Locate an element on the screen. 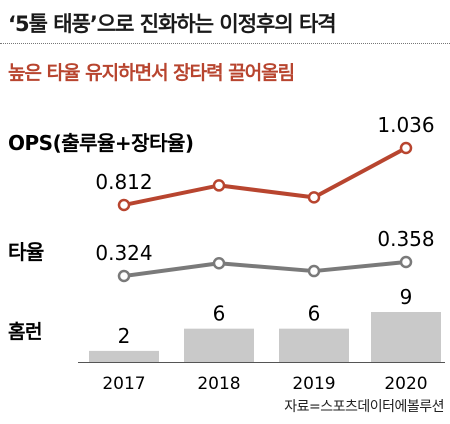 Image resolution: width=450 pixels, height=424 pixels. x-tick-2020: 2020 is located at coordinates (405, 384).